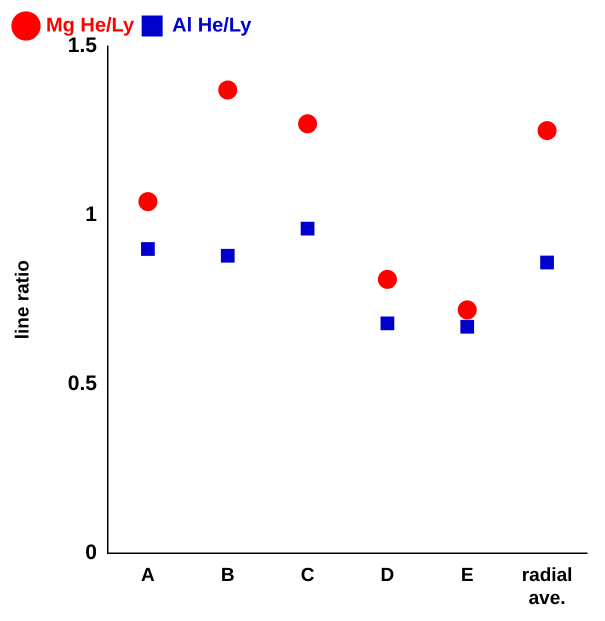  I want to click on y-axis-title: line ratio, so click(23, 300).